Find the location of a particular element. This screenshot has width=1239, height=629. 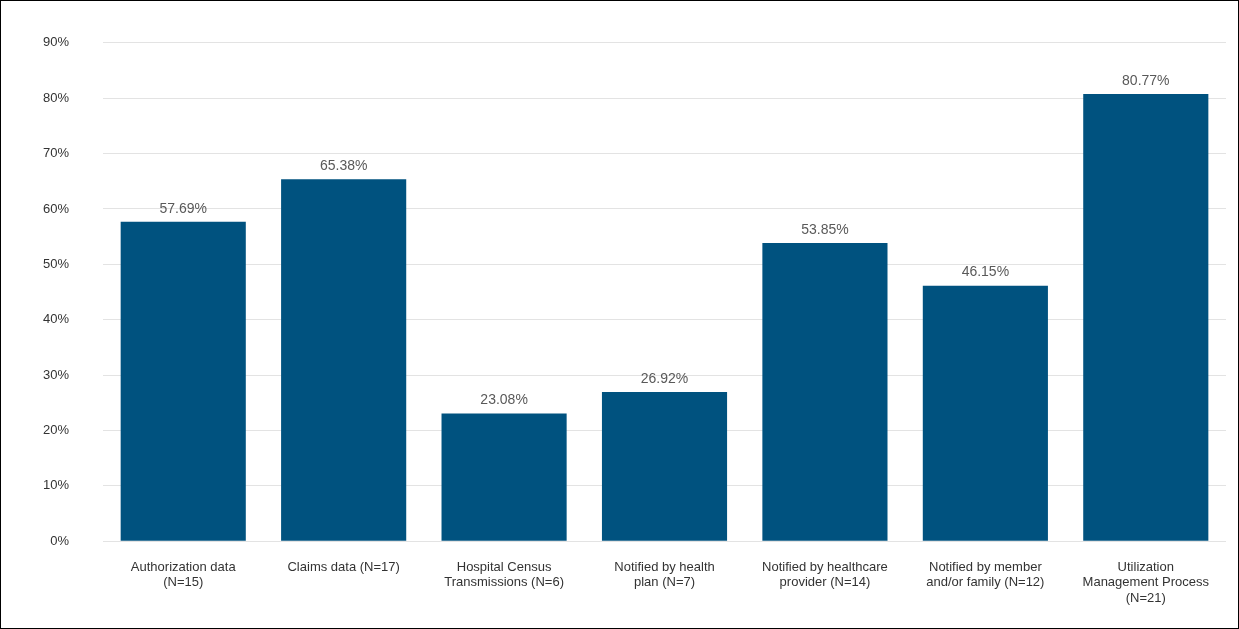

y-tick-label: 10% is located at coordinates (56, 485).